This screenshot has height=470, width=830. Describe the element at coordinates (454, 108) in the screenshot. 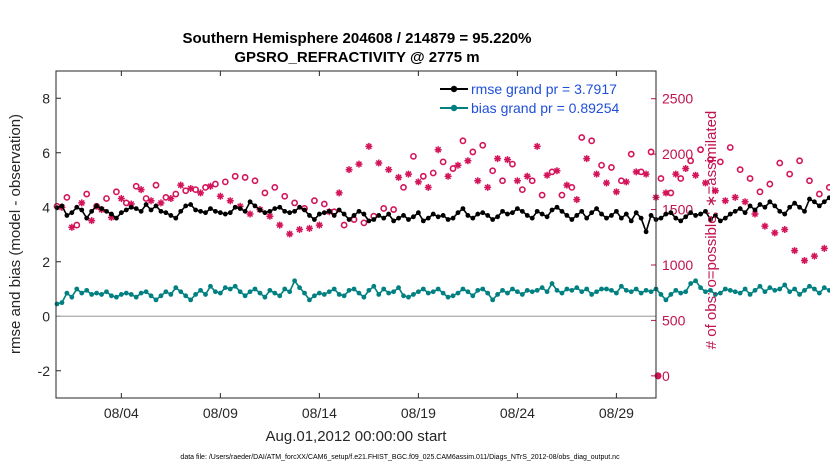

I see `legend-bias-marker` at that location.